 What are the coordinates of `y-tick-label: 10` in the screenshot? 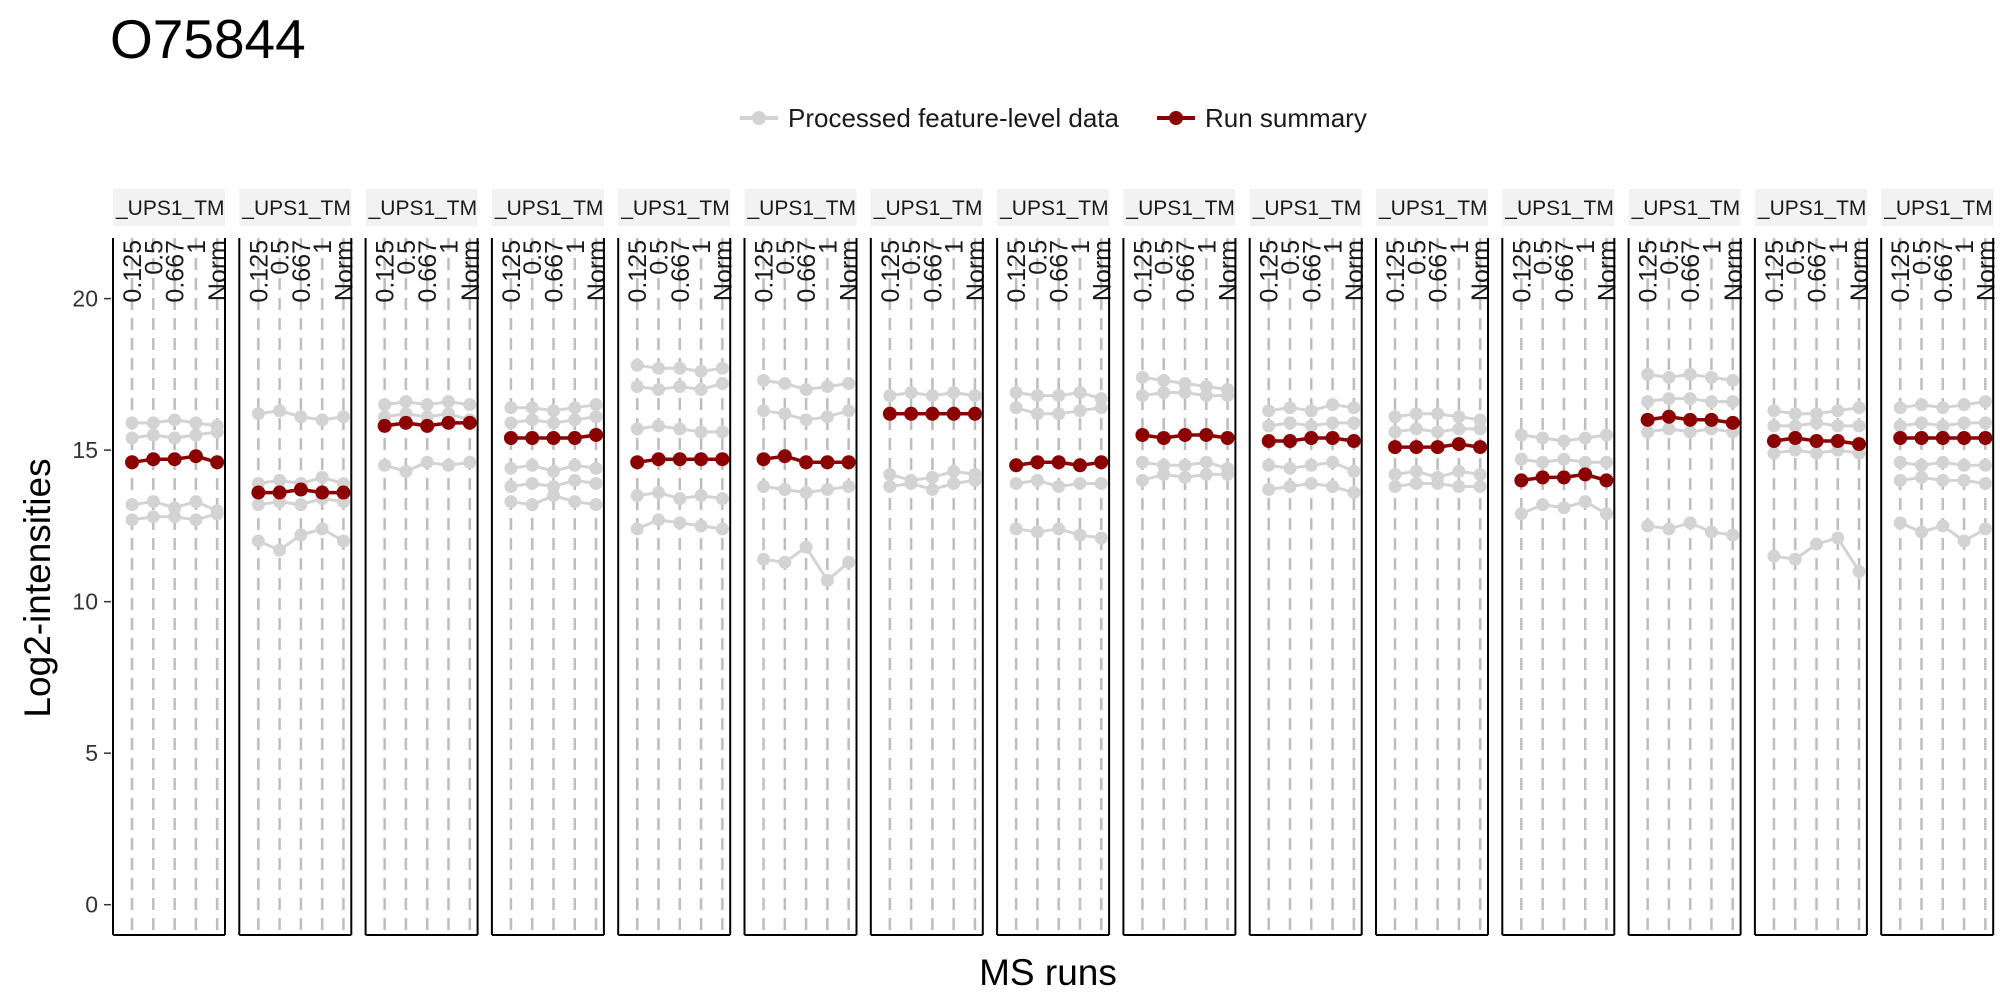 It's located at (85, 602).